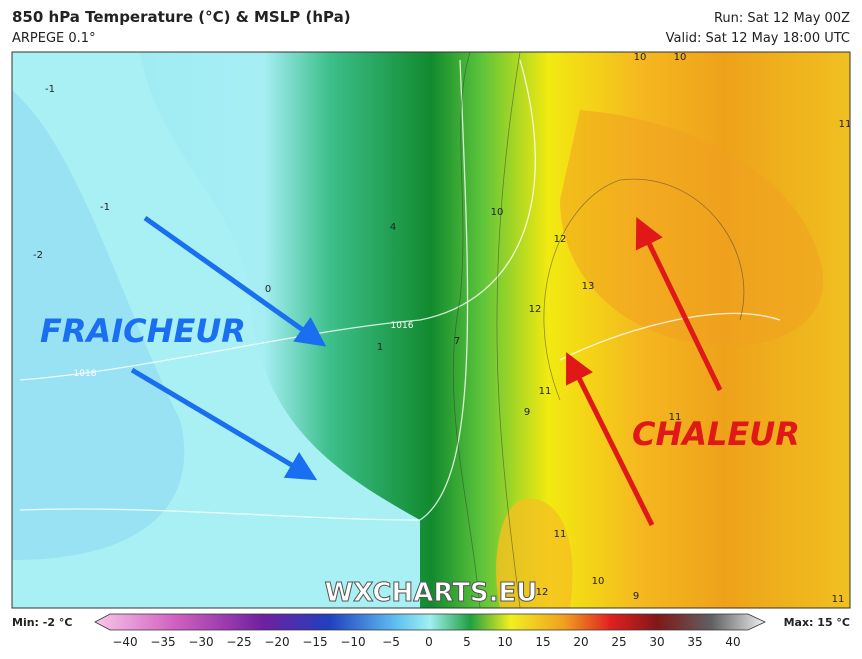 The image size is (862, 659). Describe the element at coordinates (644, 371) in the screenshot. I see `warm-arrows` at that location.